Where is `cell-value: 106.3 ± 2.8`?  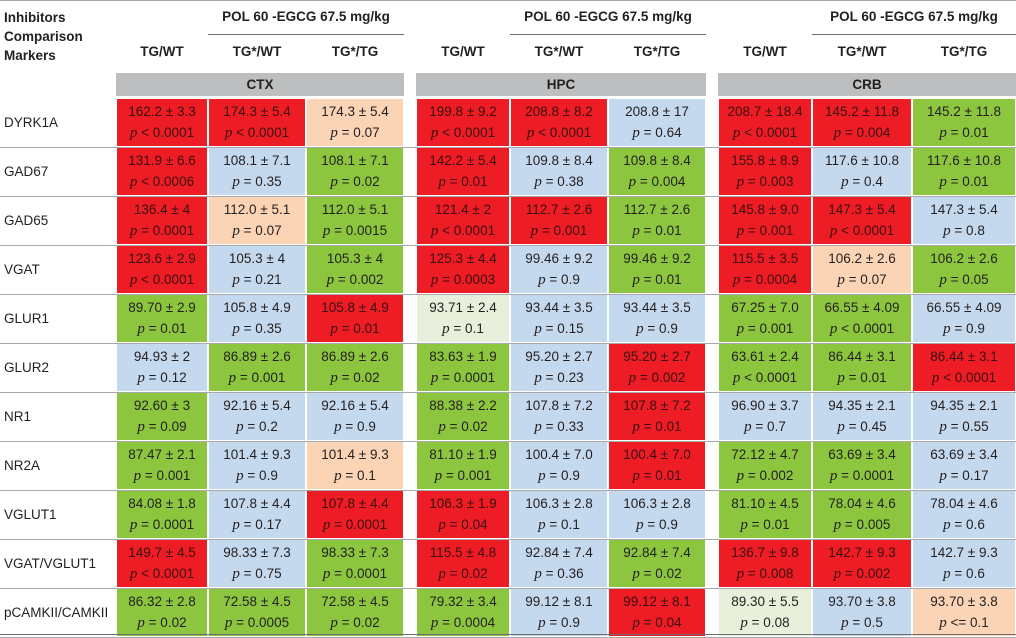 cell-value: 106.3 ± 2.8 is located at coordinates (657, 503).